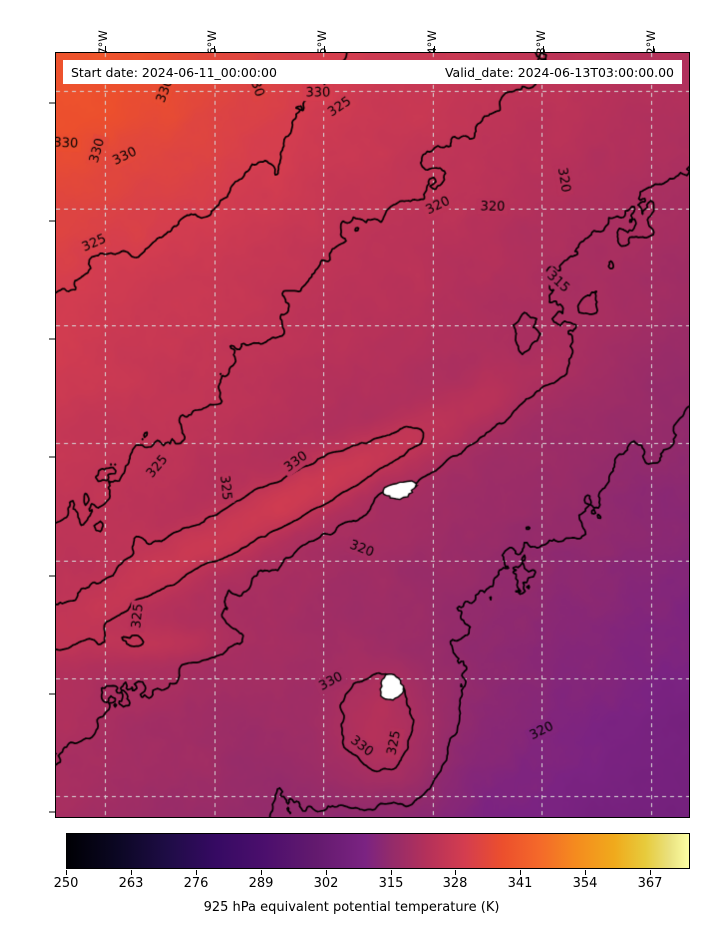  I want to click on colorbar-tick-label: 263, so click(131, 883).